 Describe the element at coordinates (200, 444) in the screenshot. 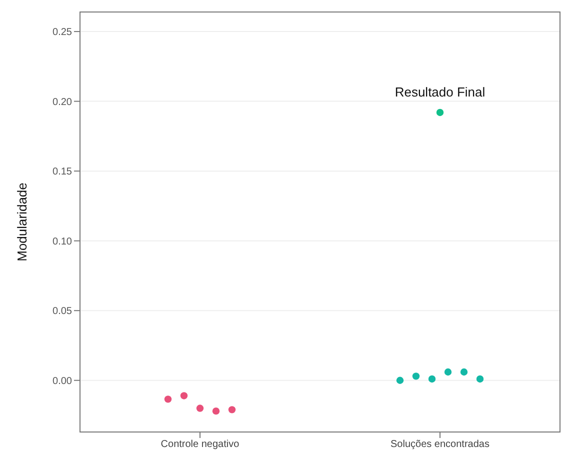

I see `x-tick-label: Controle negativo` at that location.